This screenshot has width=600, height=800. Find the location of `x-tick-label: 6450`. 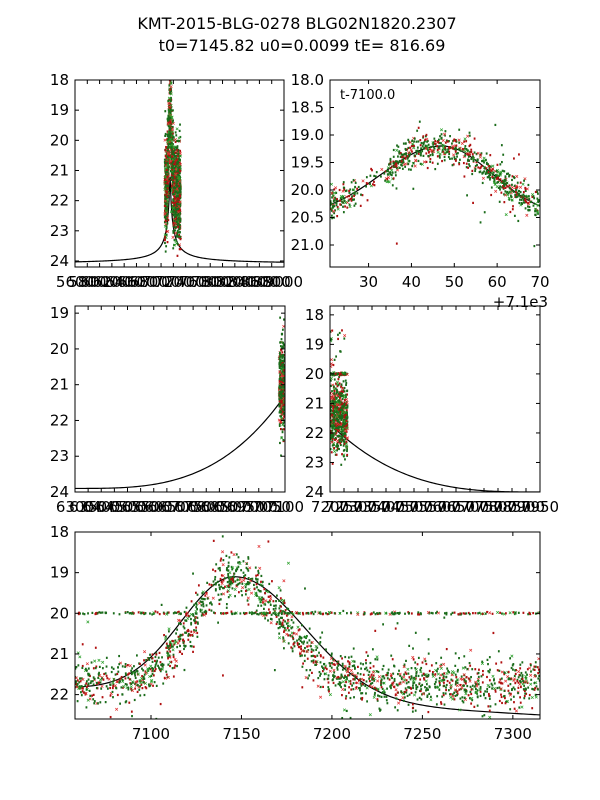

x-tick-label: 6450 is located at coordinates (114, 507).